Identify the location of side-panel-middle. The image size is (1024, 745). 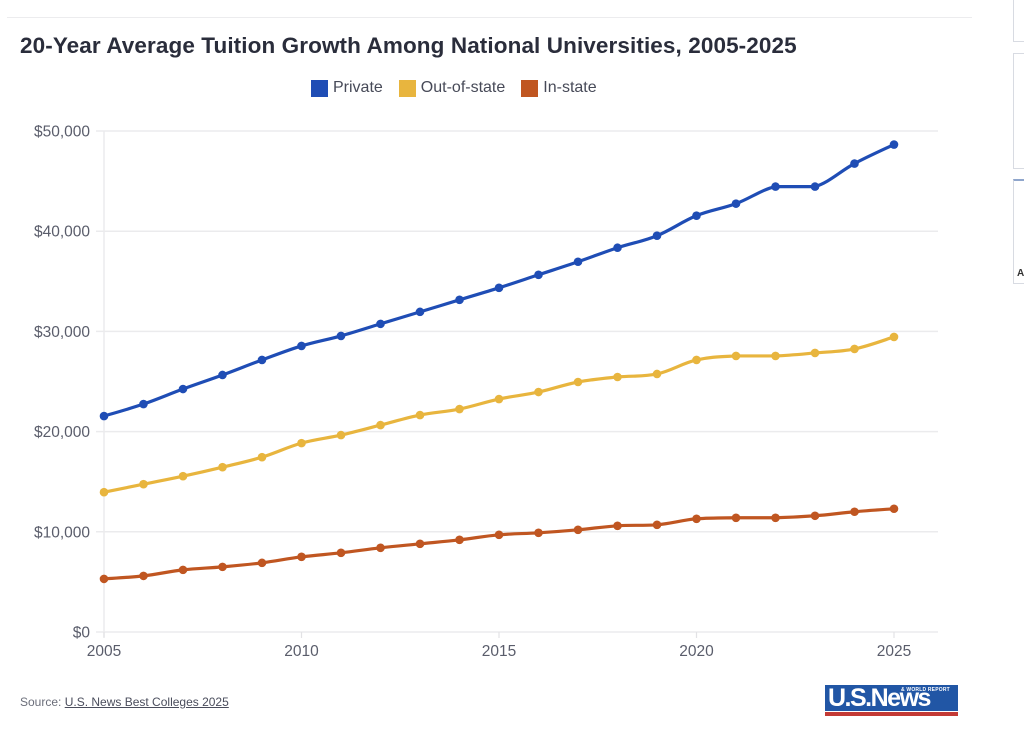
(1018, 111).